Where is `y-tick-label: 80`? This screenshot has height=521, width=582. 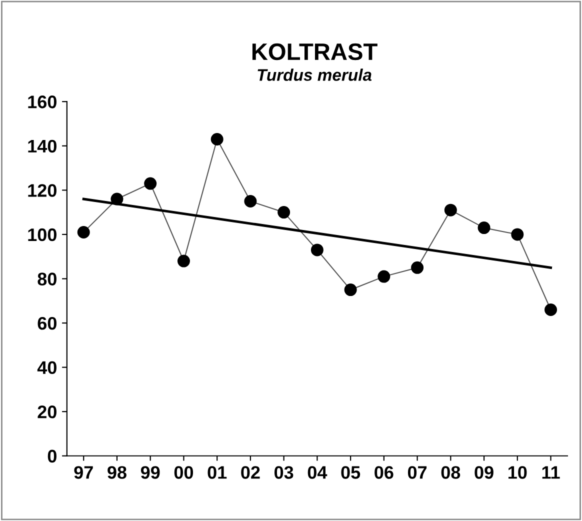
y-tick-label: 80 is located at coordinates (47, 279).